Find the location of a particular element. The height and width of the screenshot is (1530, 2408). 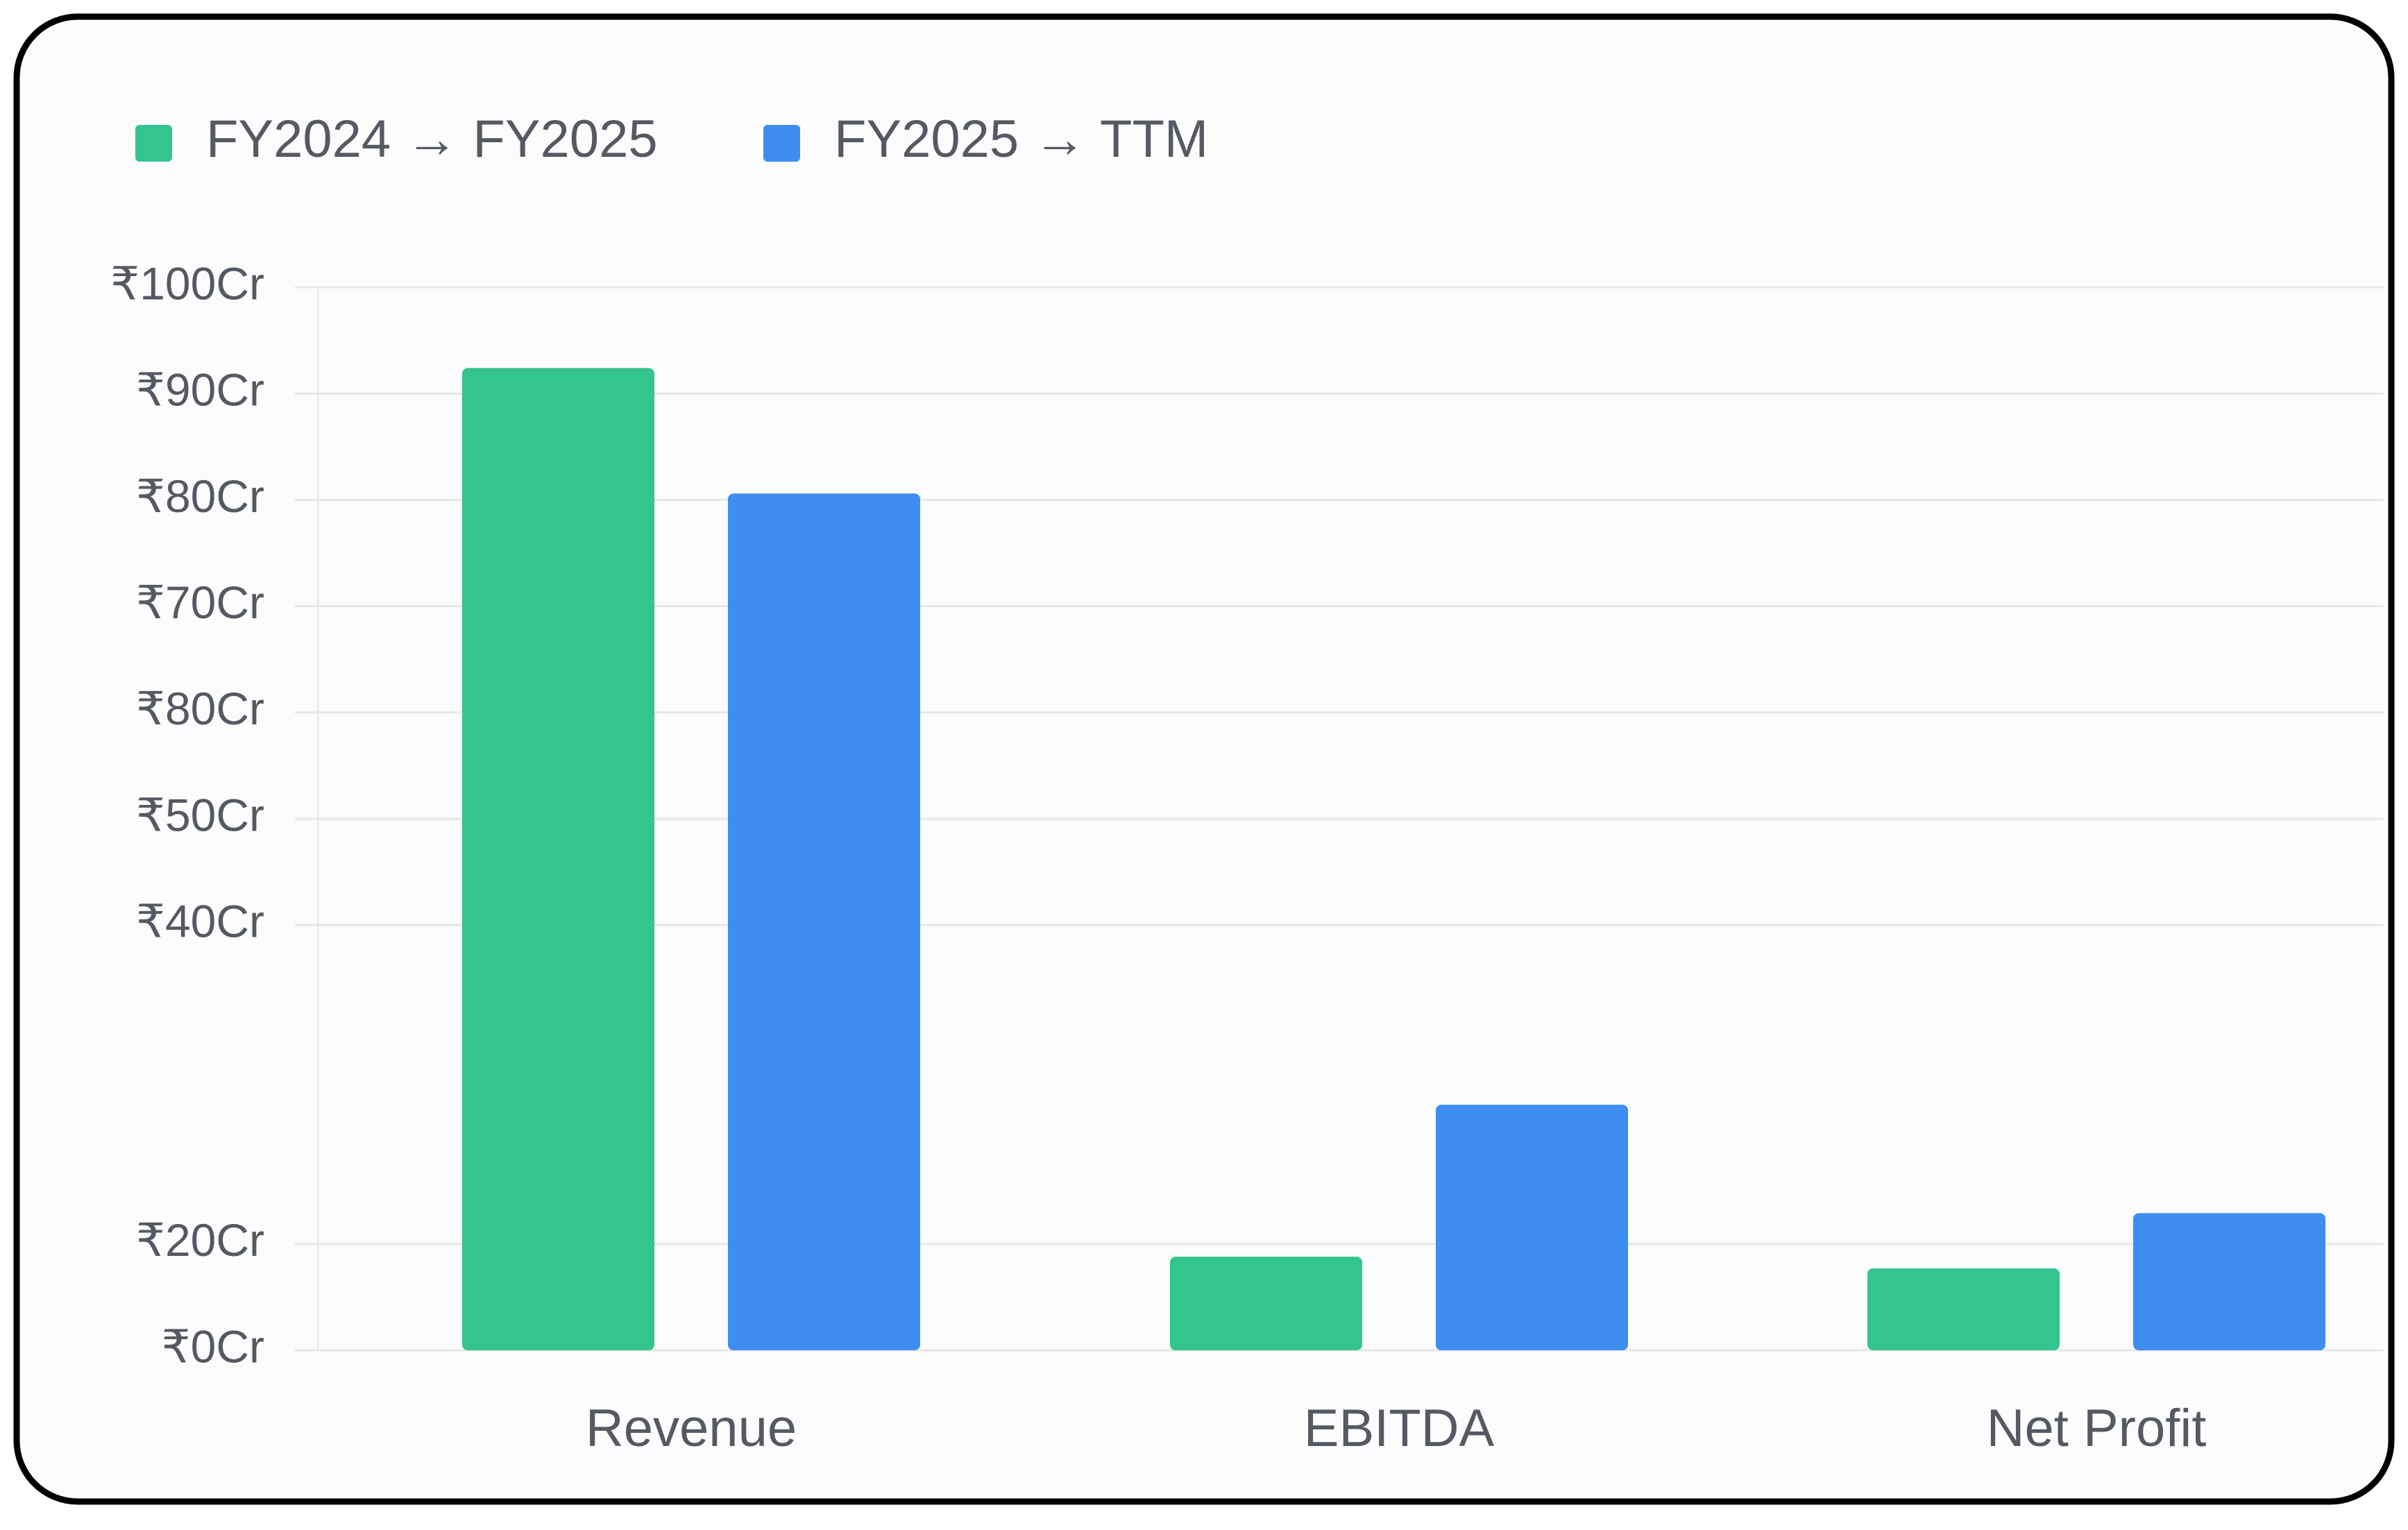

y-tick-label: ₹20Cr is located at coordinates (200, 1240).